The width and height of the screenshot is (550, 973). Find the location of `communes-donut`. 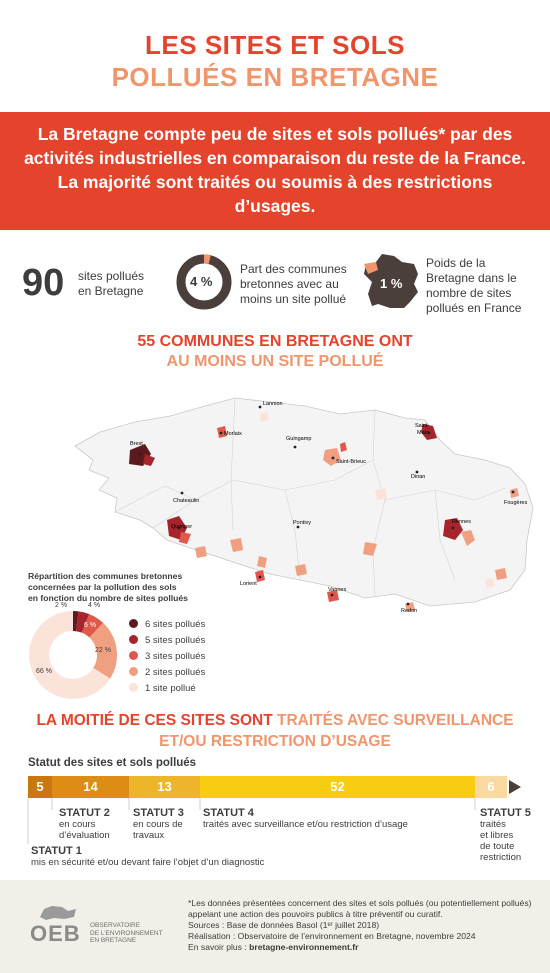

communes-donut is located at coordinates (204, 282).